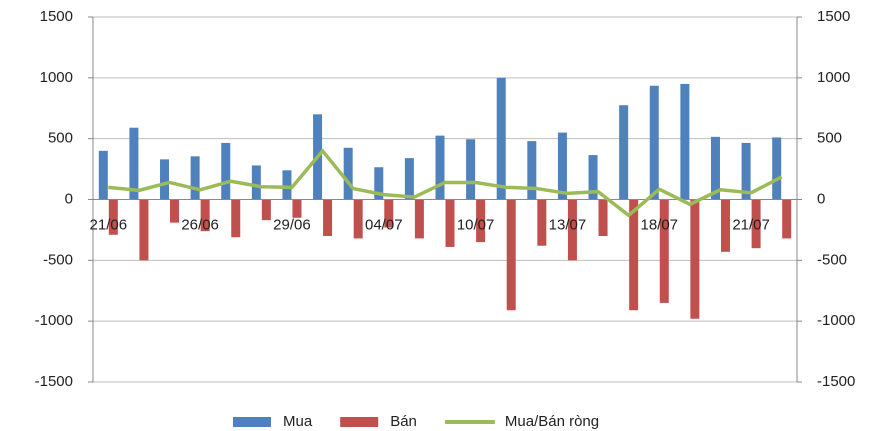 The width and height of the screenshot is (878, 431). I want to click on y2-tick-label: 1000, so click(833, 77).